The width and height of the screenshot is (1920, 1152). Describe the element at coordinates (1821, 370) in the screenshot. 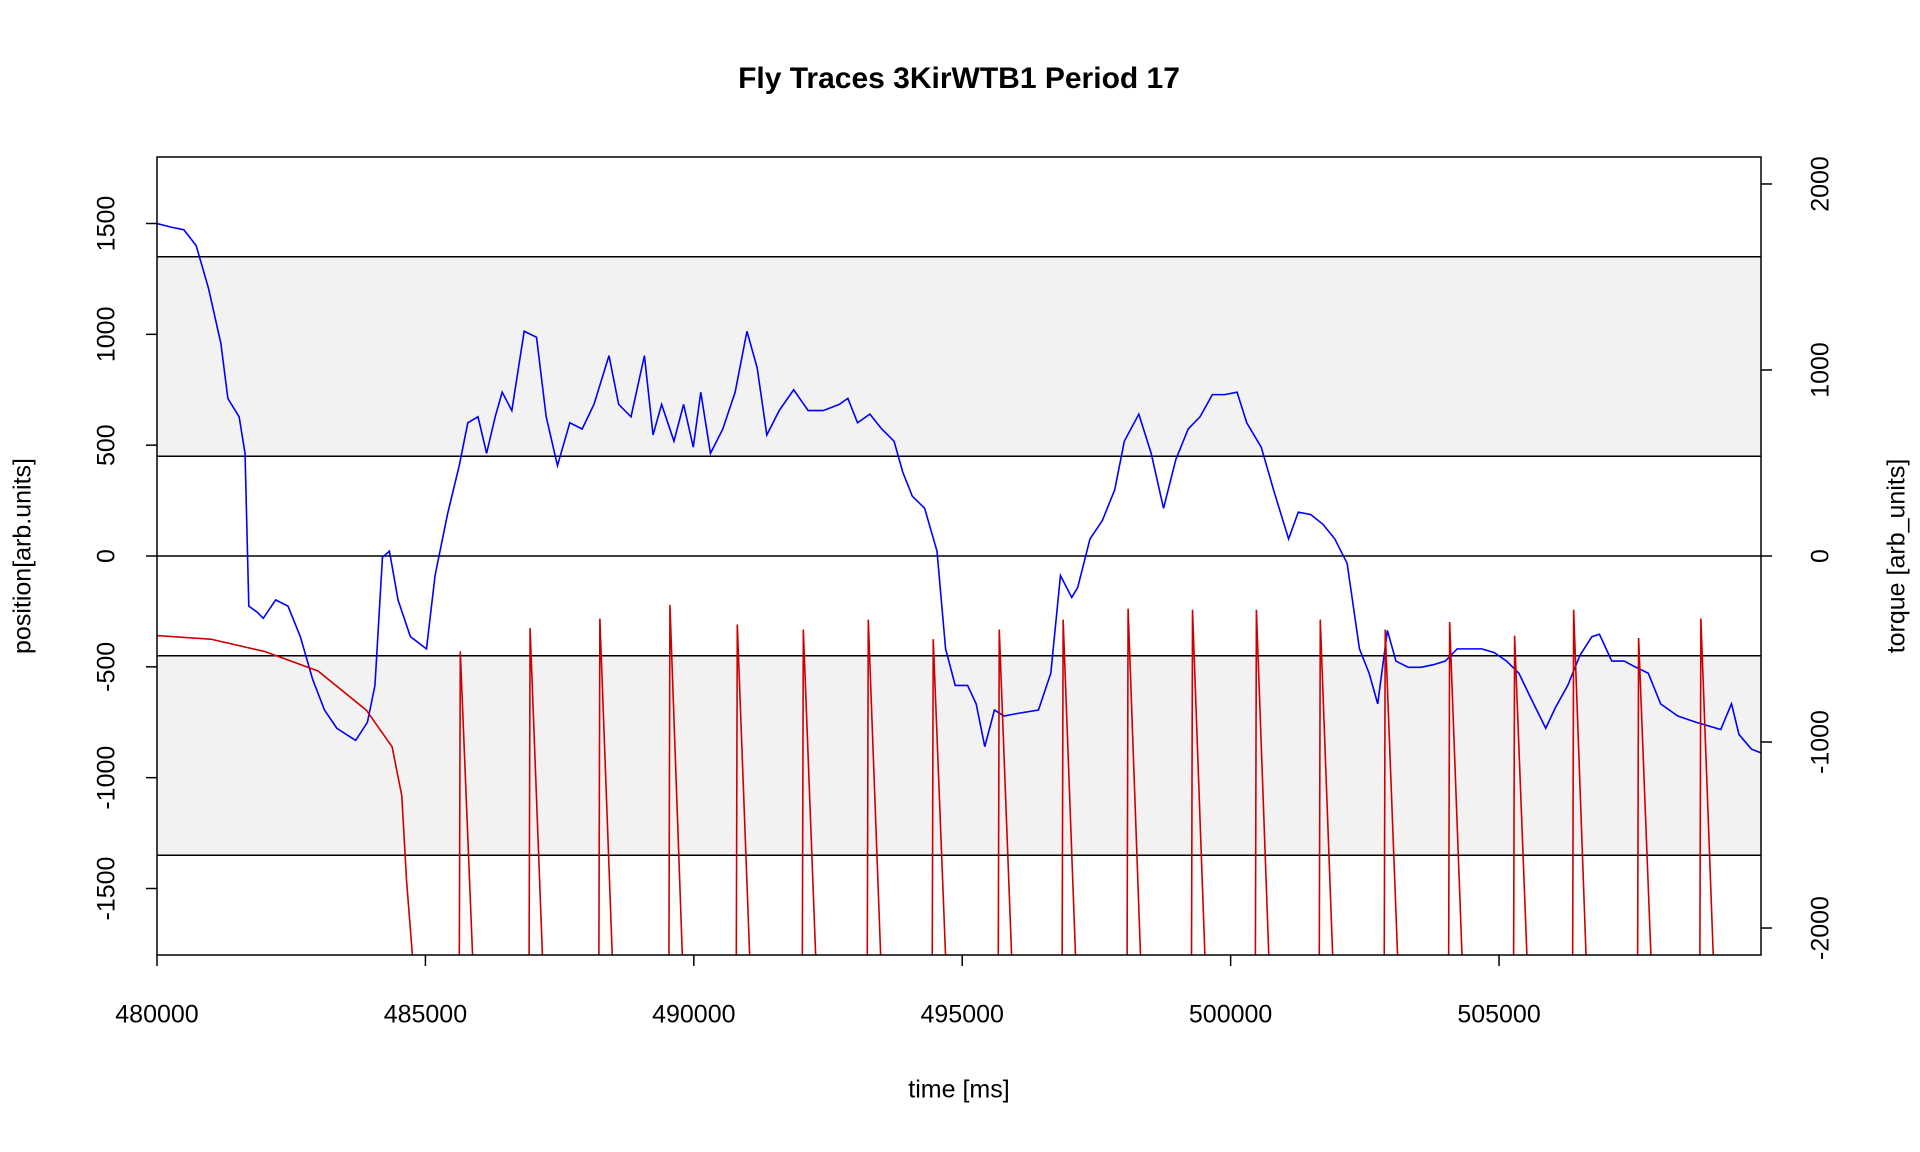

I see `y2-tick-label: 1000` at that location.